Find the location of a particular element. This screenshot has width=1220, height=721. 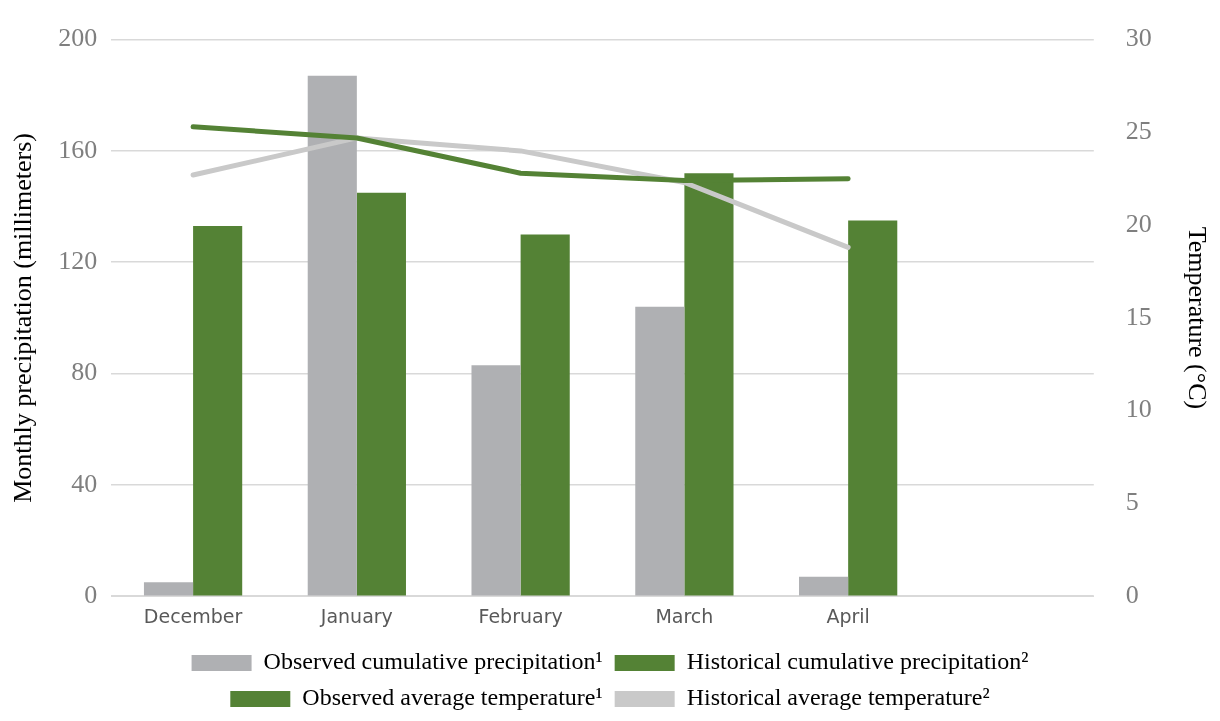

y-axis-title: Monthly precipitation (millimeters) is located at coordinates (23, 318).